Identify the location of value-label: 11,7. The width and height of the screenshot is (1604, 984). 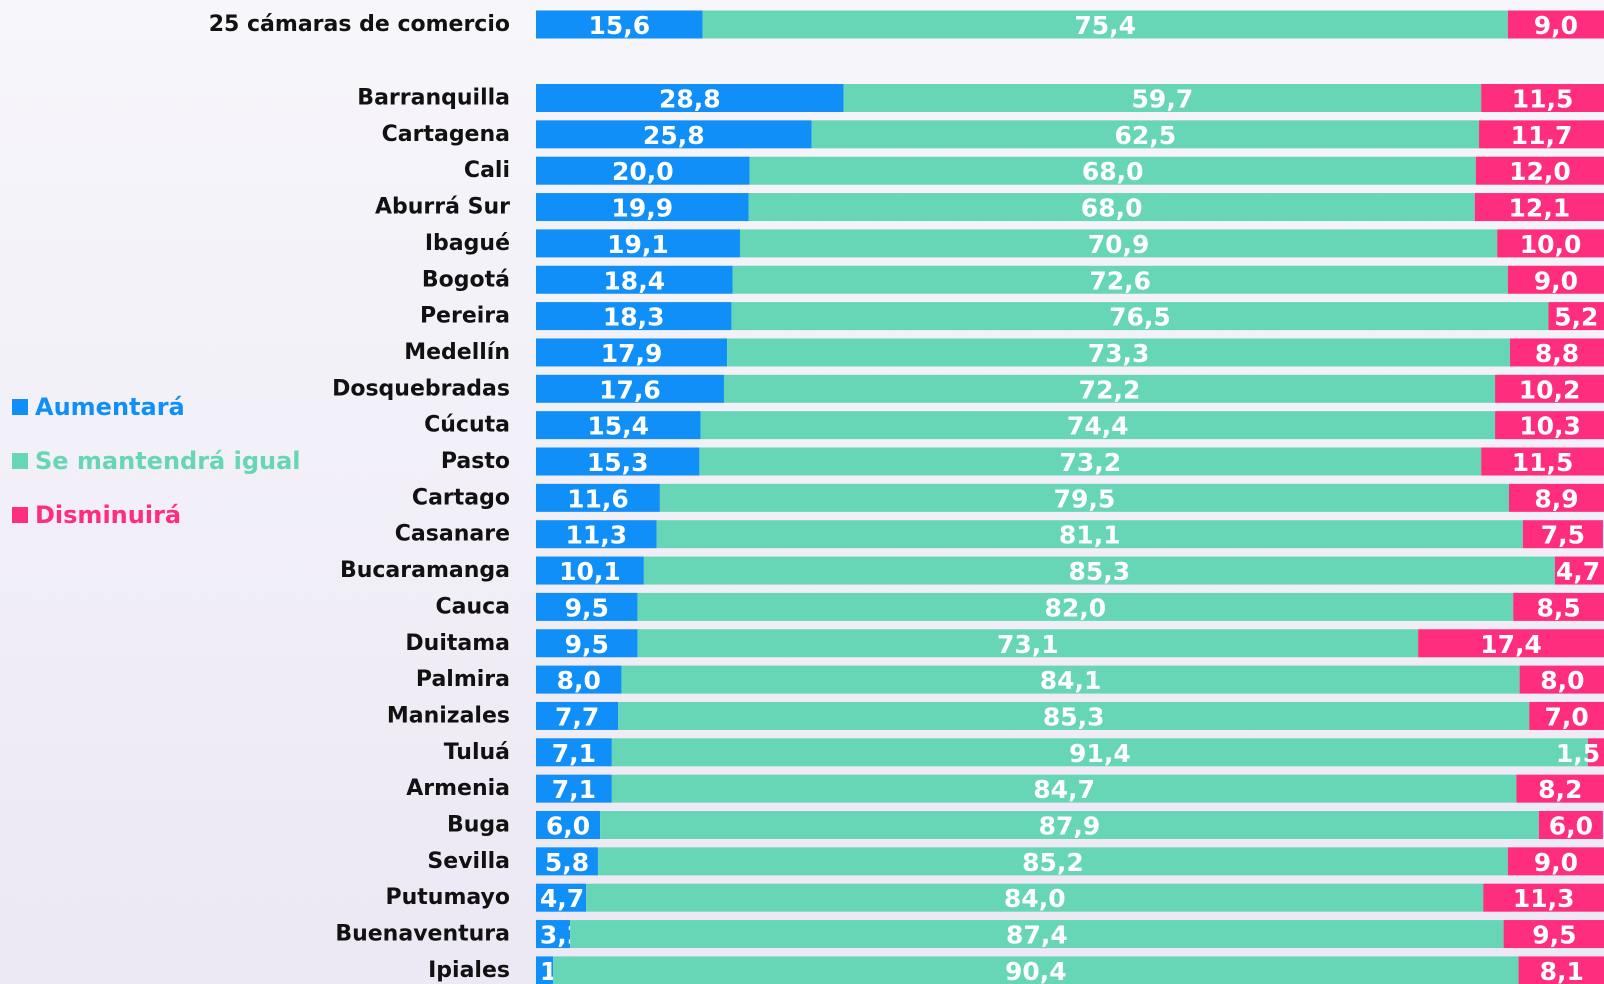
(1542, 135).